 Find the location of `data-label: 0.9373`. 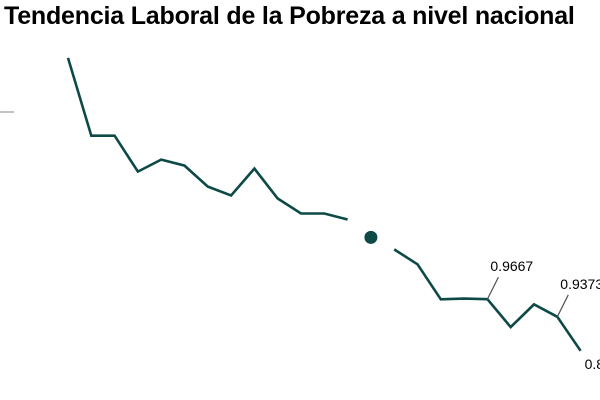

data-label: 0.9373 is located at coordinates (580, 284).